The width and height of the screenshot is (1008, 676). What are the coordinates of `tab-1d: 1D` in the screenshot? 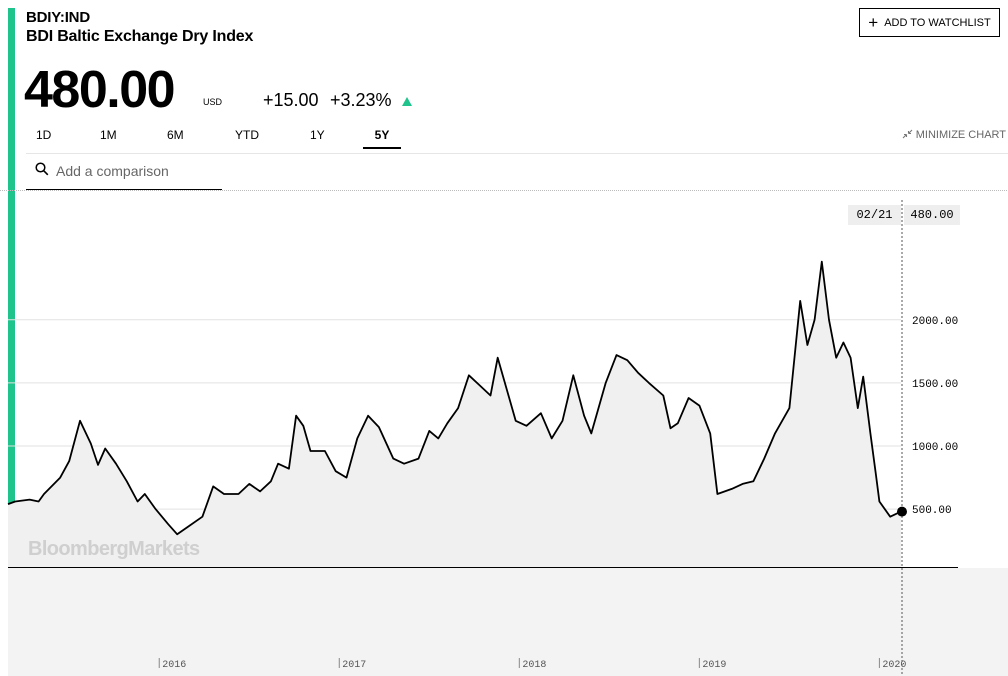 It's located at (44, 135).